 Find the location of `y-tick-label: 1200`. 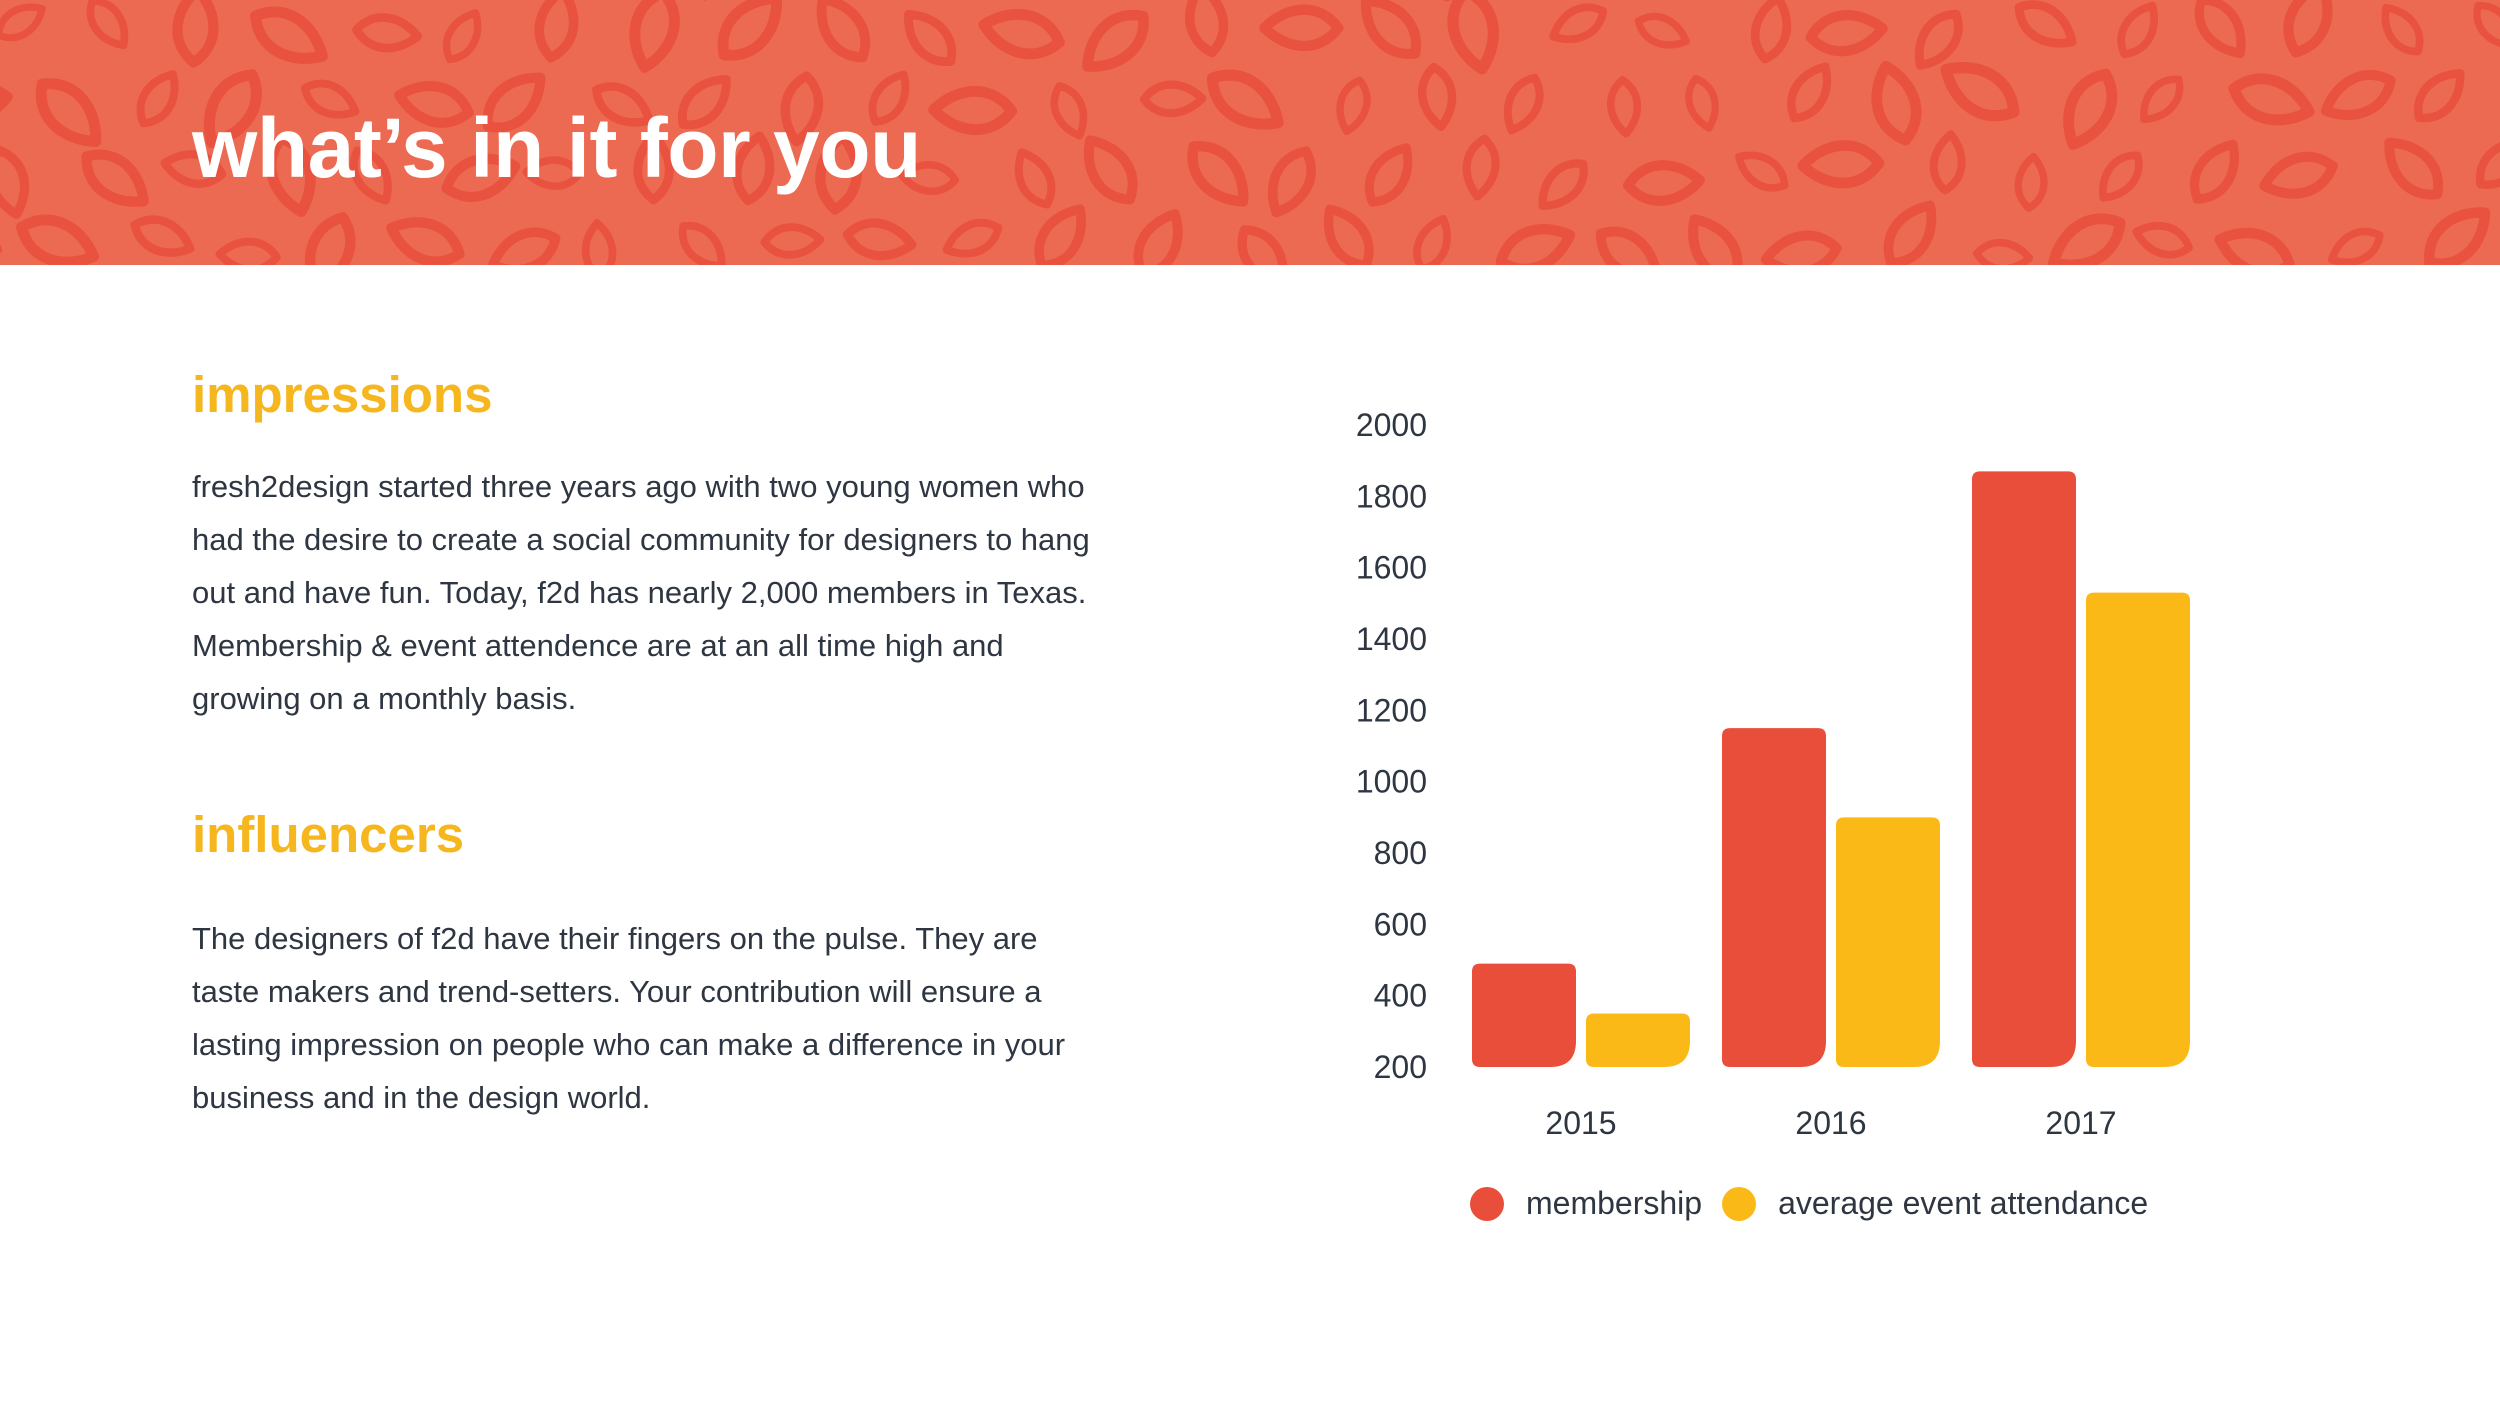

y-tick-label: 1200 is located at coordinates (1391, 710).